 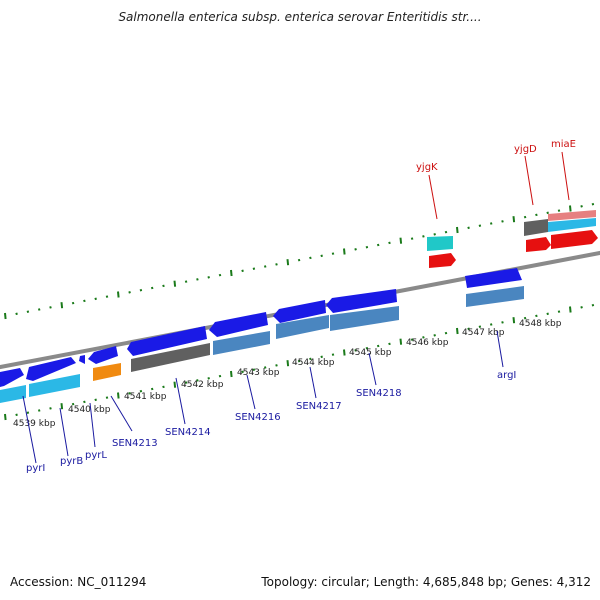 I want to click on gene-bar-pink-miaE, so click(x=572, y=215).